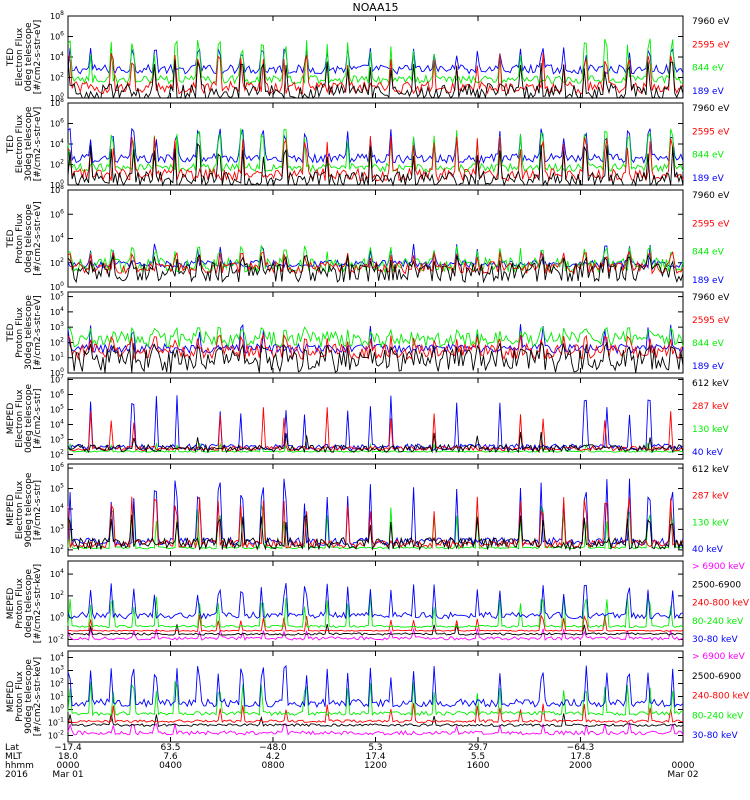  I want to click on x-tick-label: −48.0, so click(273, 748).